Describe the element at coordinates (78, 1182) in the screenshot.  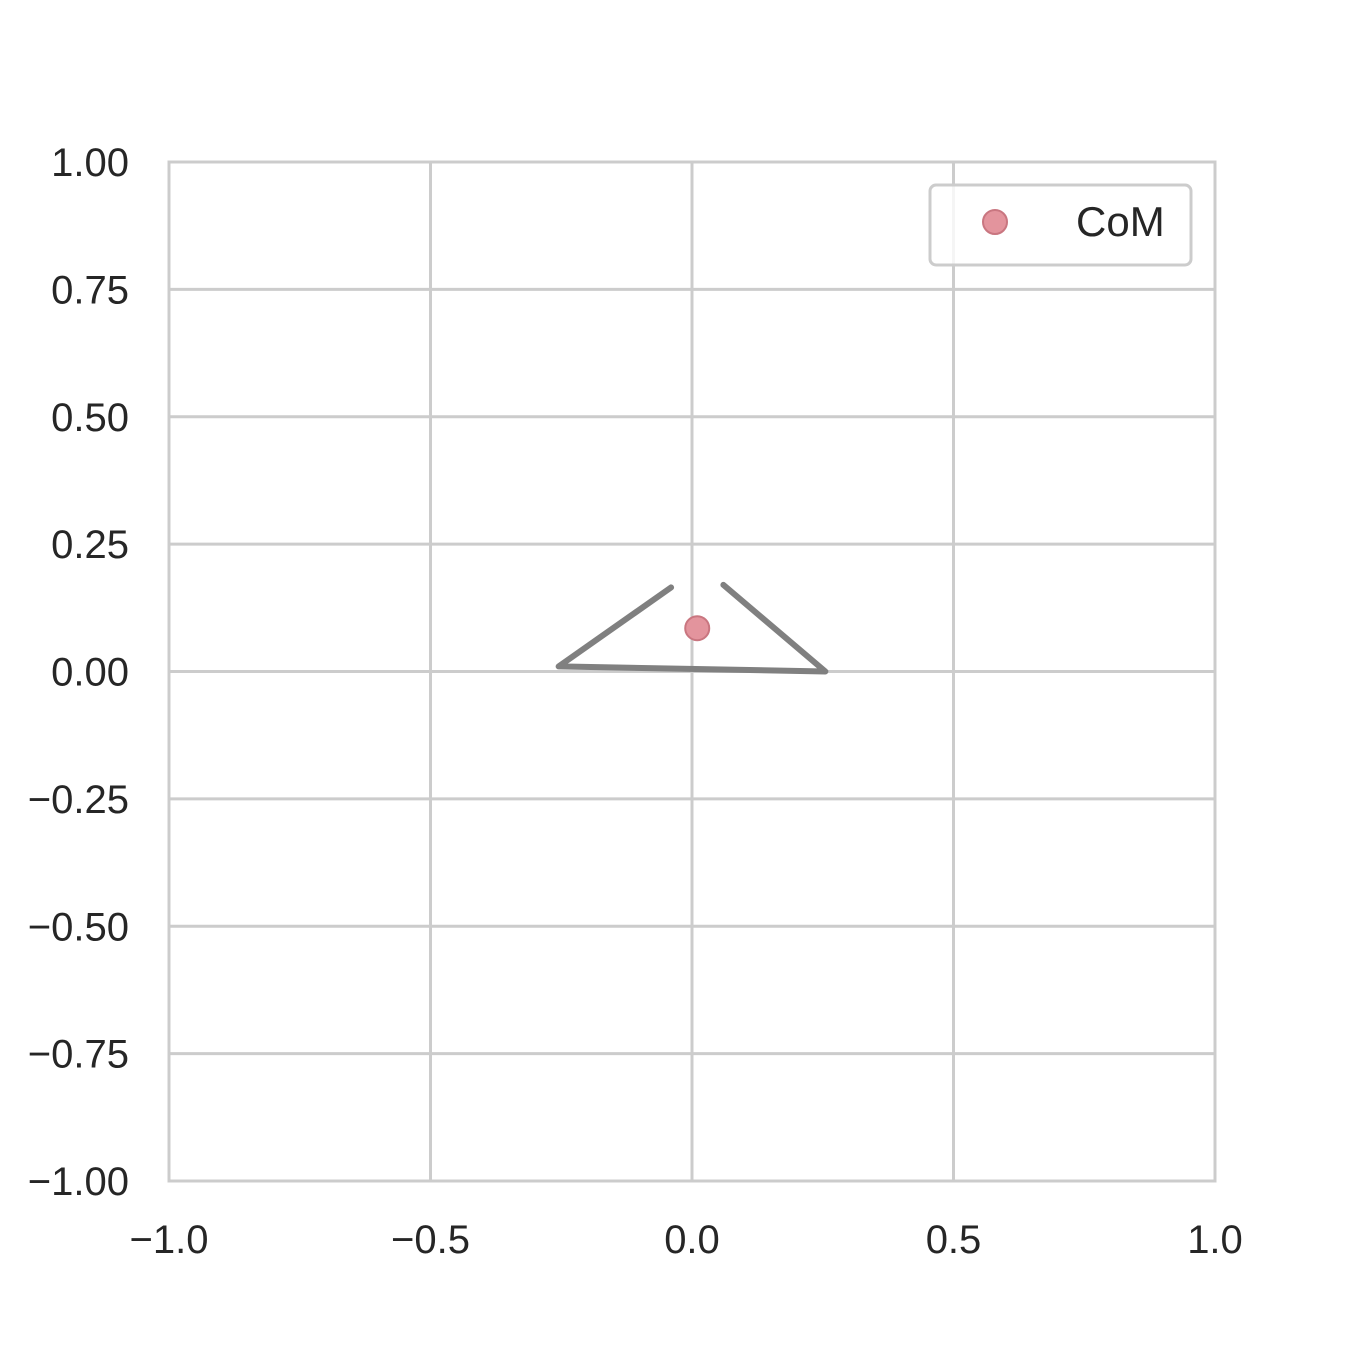
I see `y-tick-label: −1.00` at that location.